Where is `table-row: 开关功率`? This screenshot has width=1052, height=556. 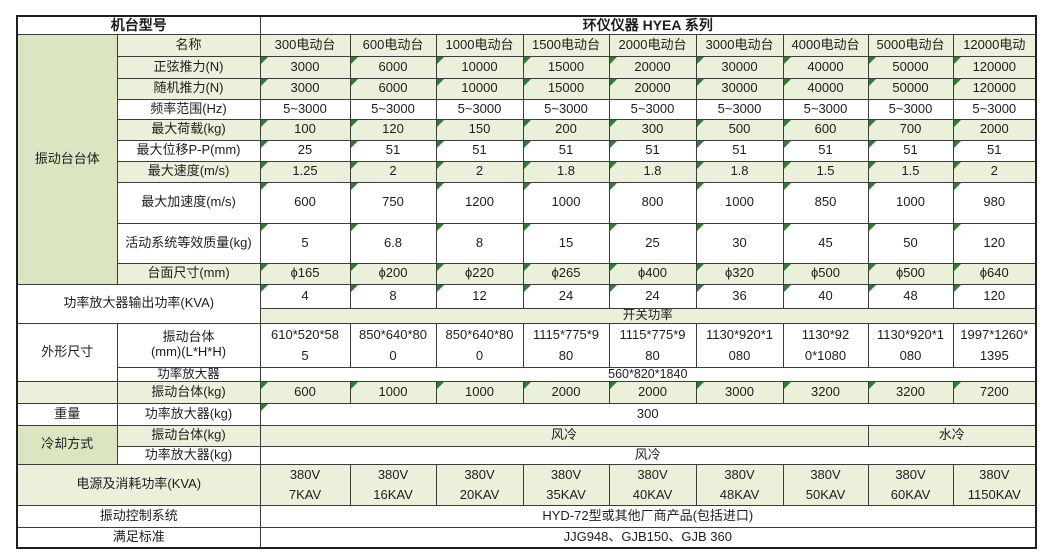 table-row: 开关功率 is located at coordinates (527, 315).